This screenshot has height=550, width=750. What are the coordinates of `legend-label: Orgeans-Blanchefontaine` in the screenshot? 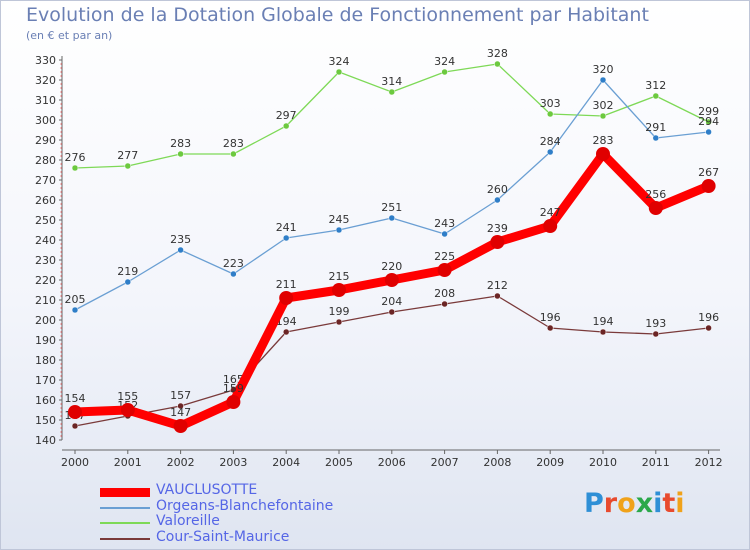 It's located at (245, 505).